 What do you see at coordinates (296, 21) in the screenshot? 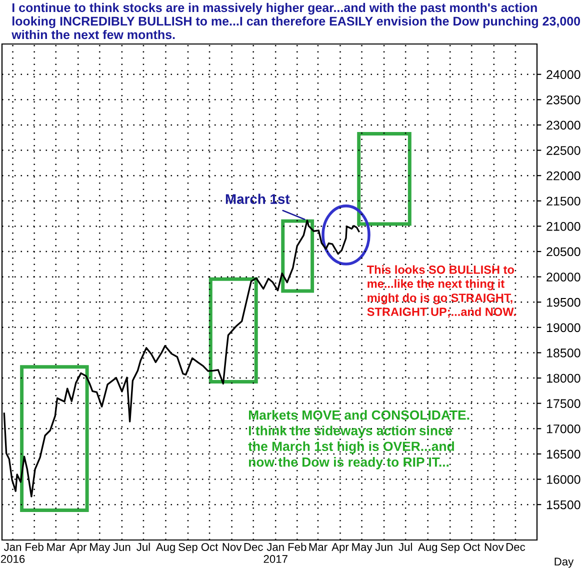
I see `chart-title: I continue to think stocks are in massively higher gear...and with the past month's action looking INCREDIBLY BULLISH to me...I can therefore EASILY envision the Dow punching 23,000 within the next few months.` at bounding box center [296, 21].